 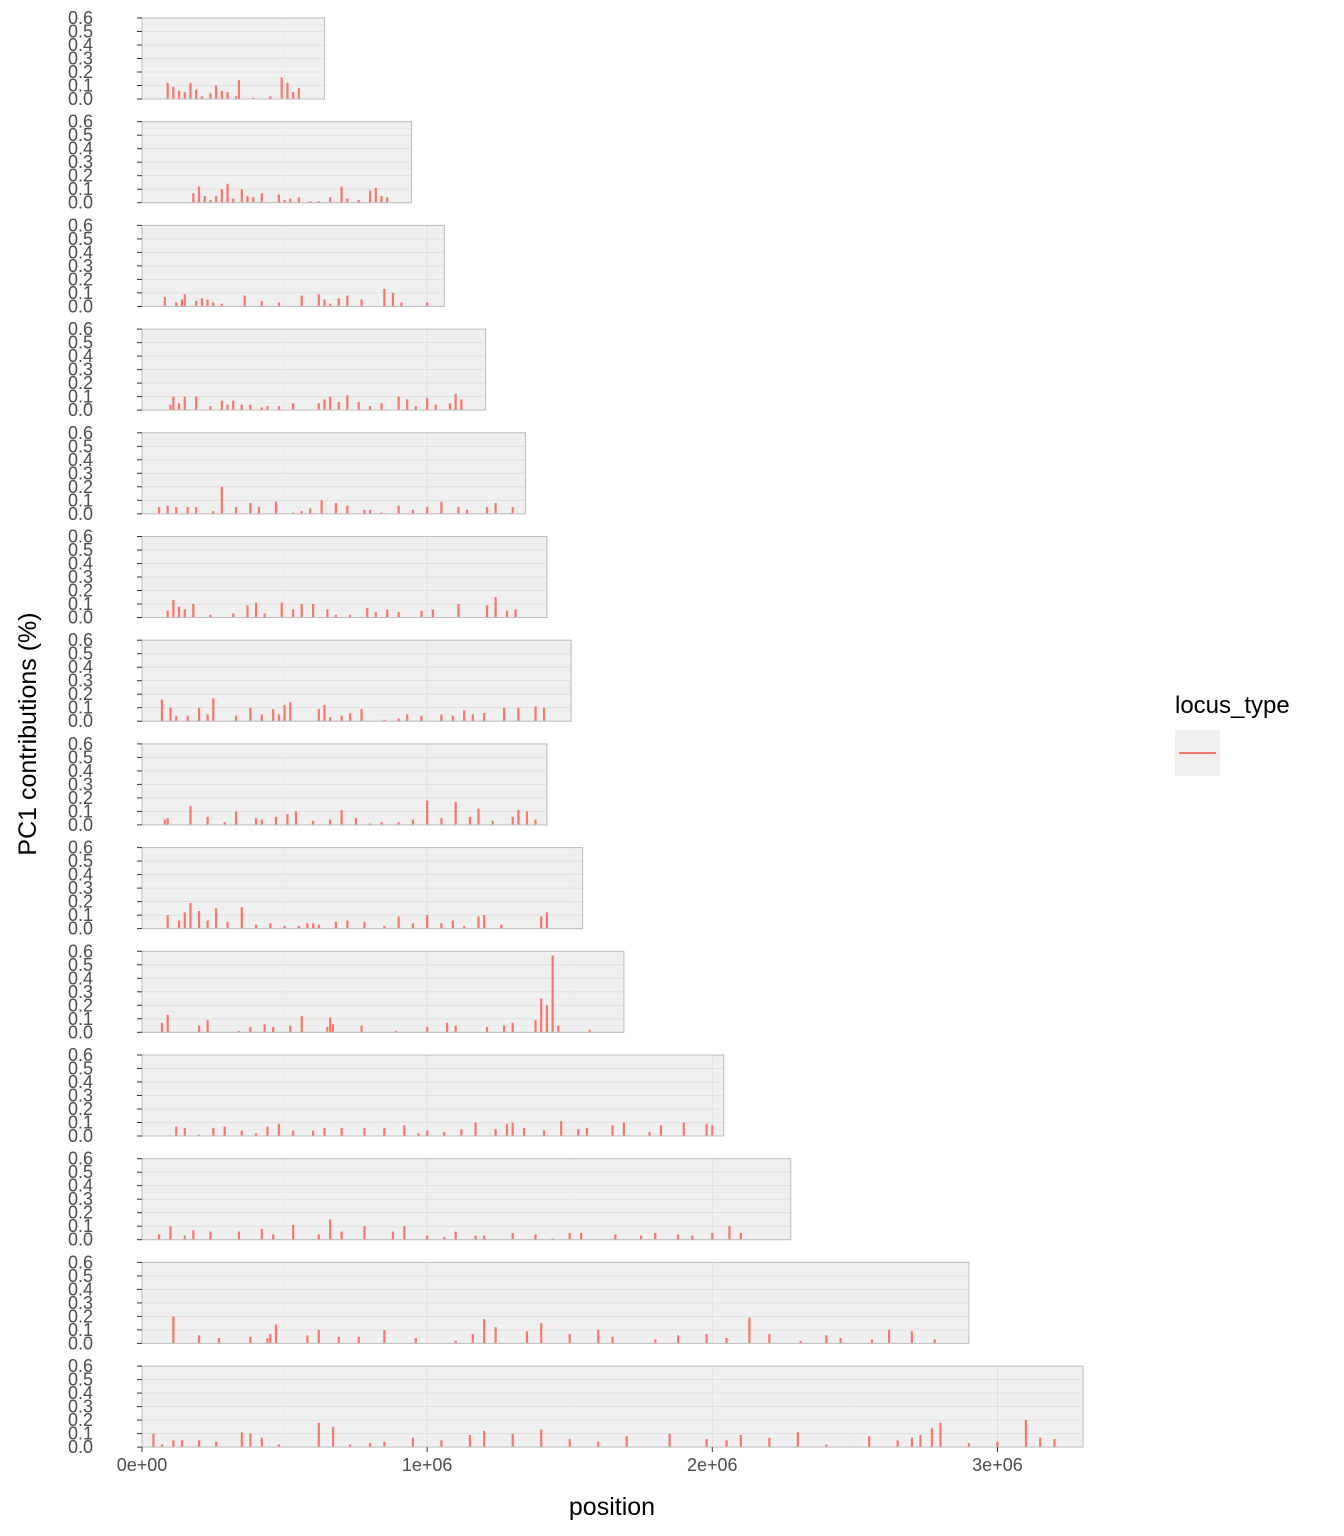 I want to click on legend-title: locus_type, so click(x=1232, y=705).